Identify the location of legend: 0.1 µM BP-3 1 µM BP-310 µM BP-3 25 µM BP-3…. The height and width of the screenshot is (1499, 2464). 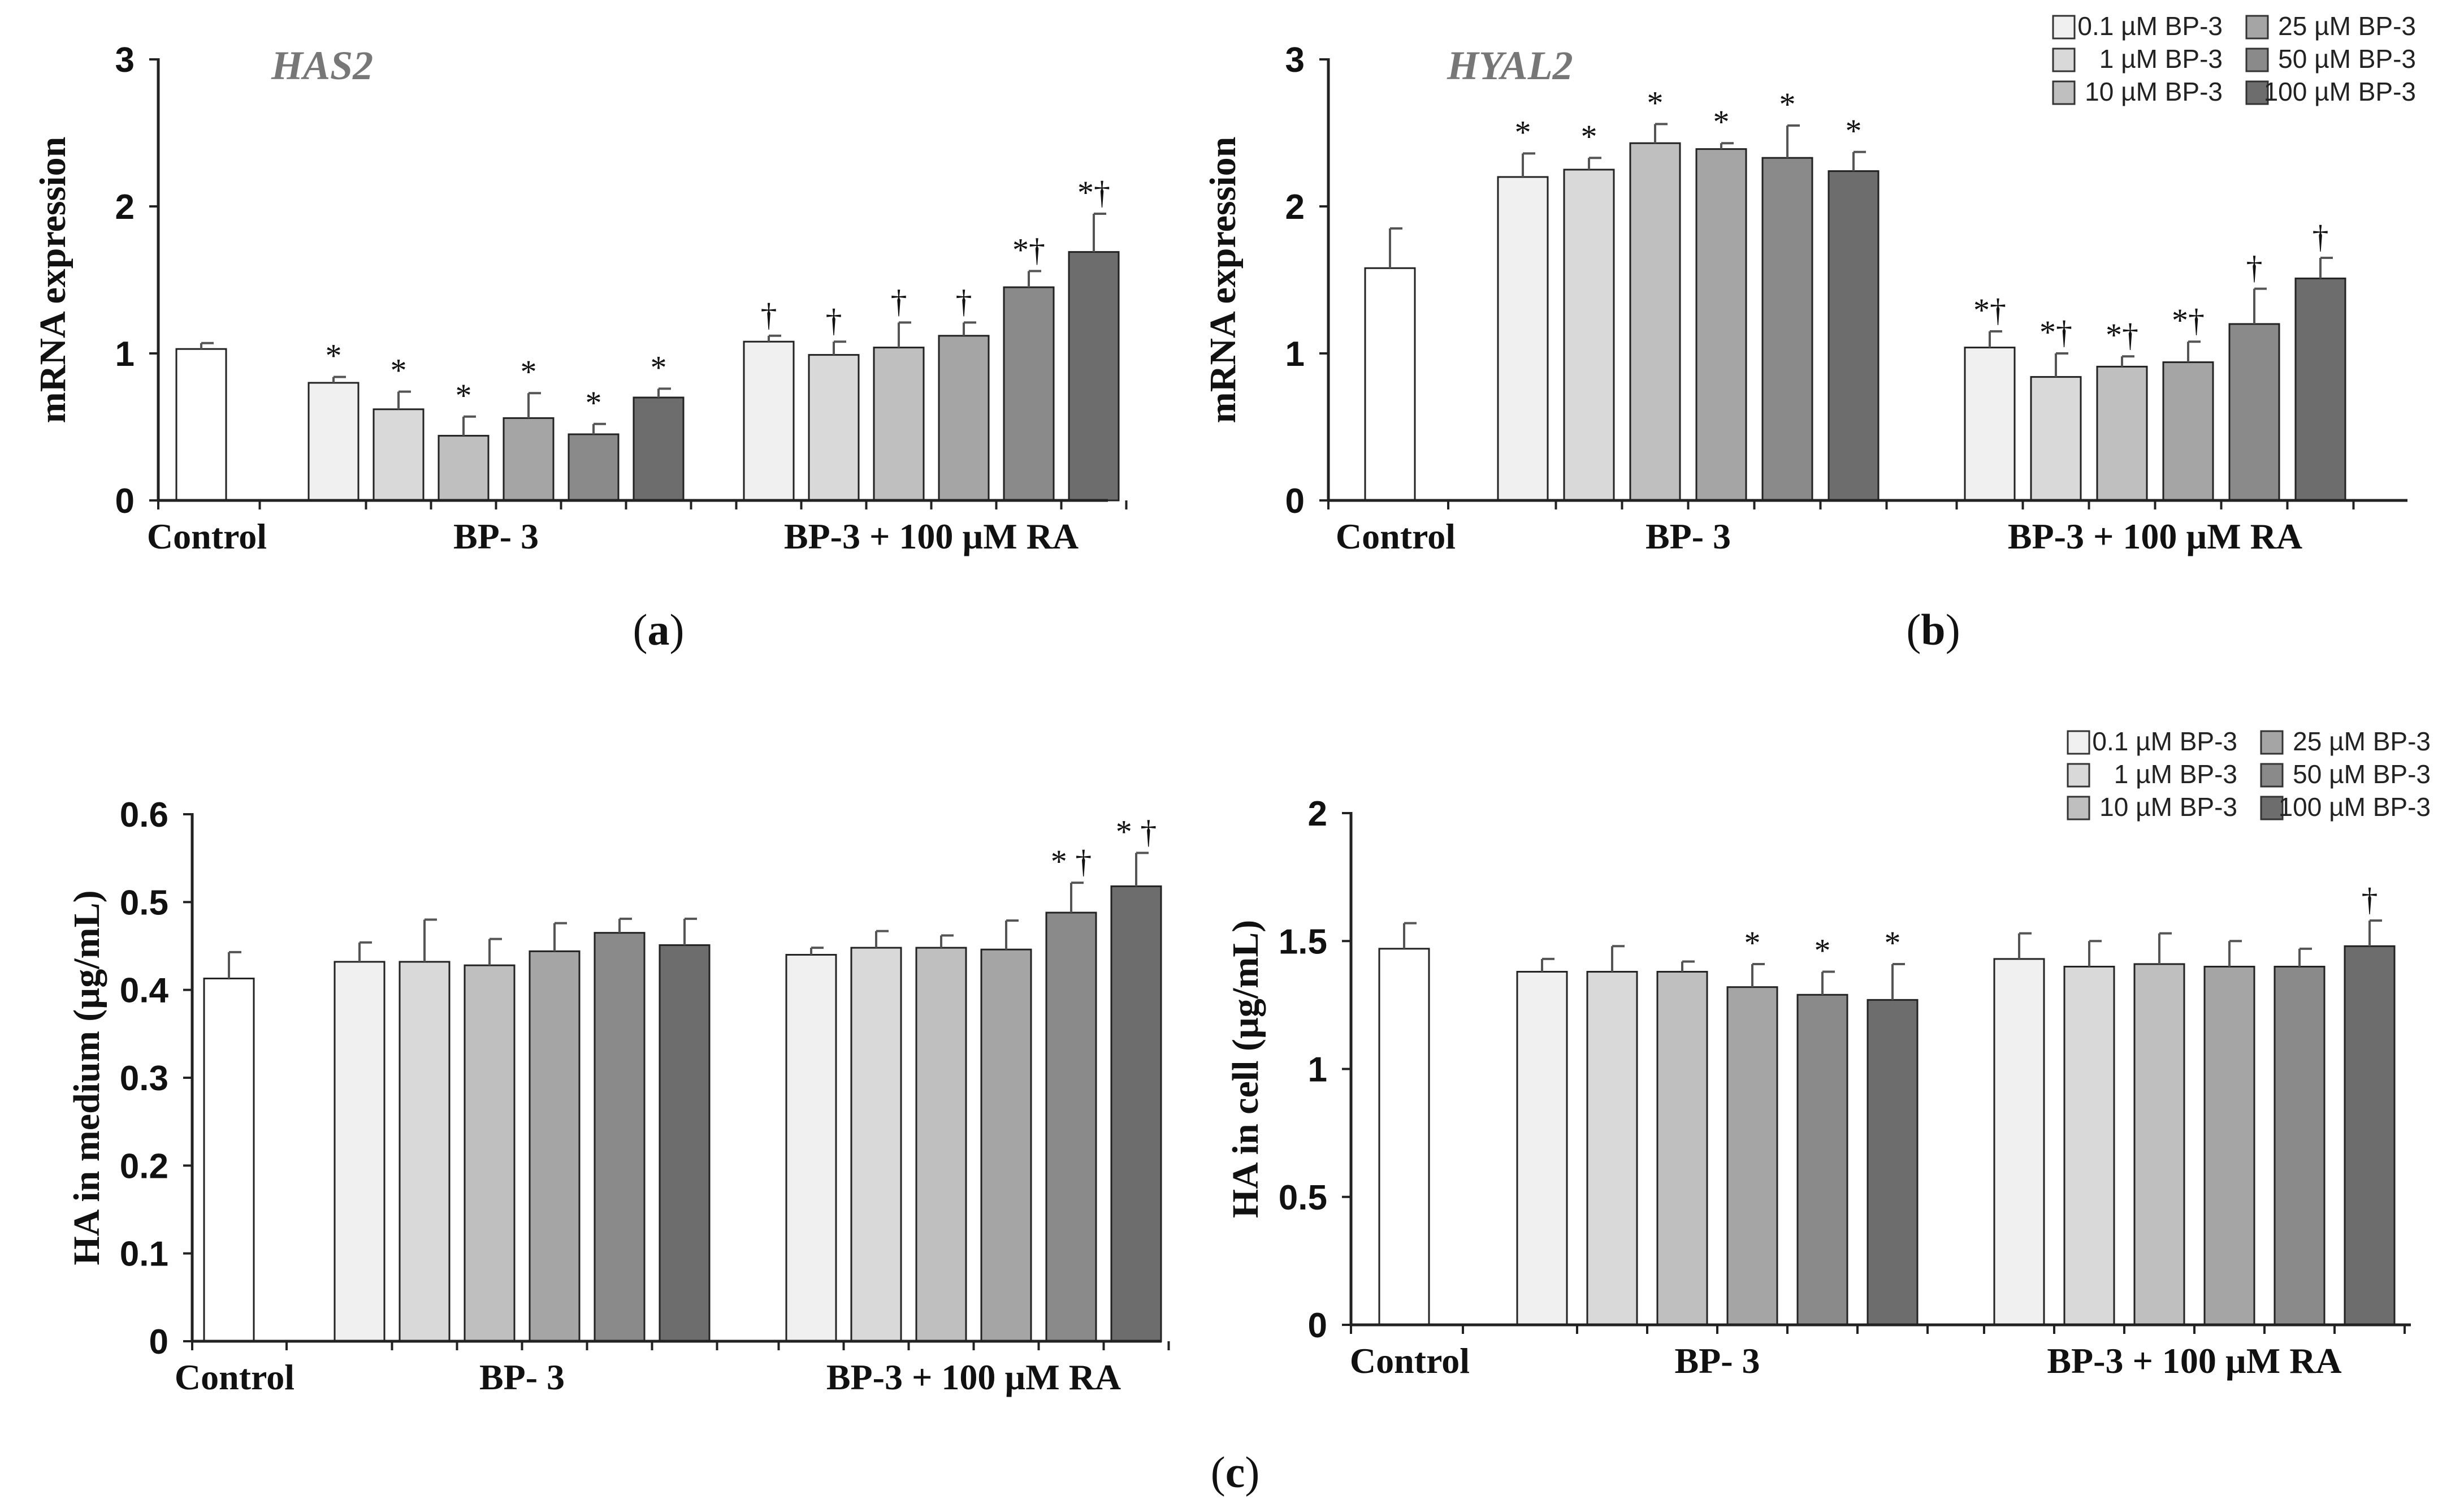
(2249, 774).